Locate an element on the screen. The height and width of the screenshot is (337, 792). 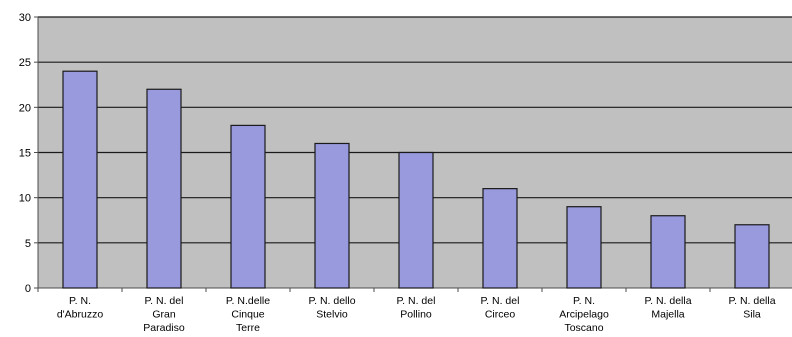
y-tick-label-30: 30 is located at coordinates (25, 18).